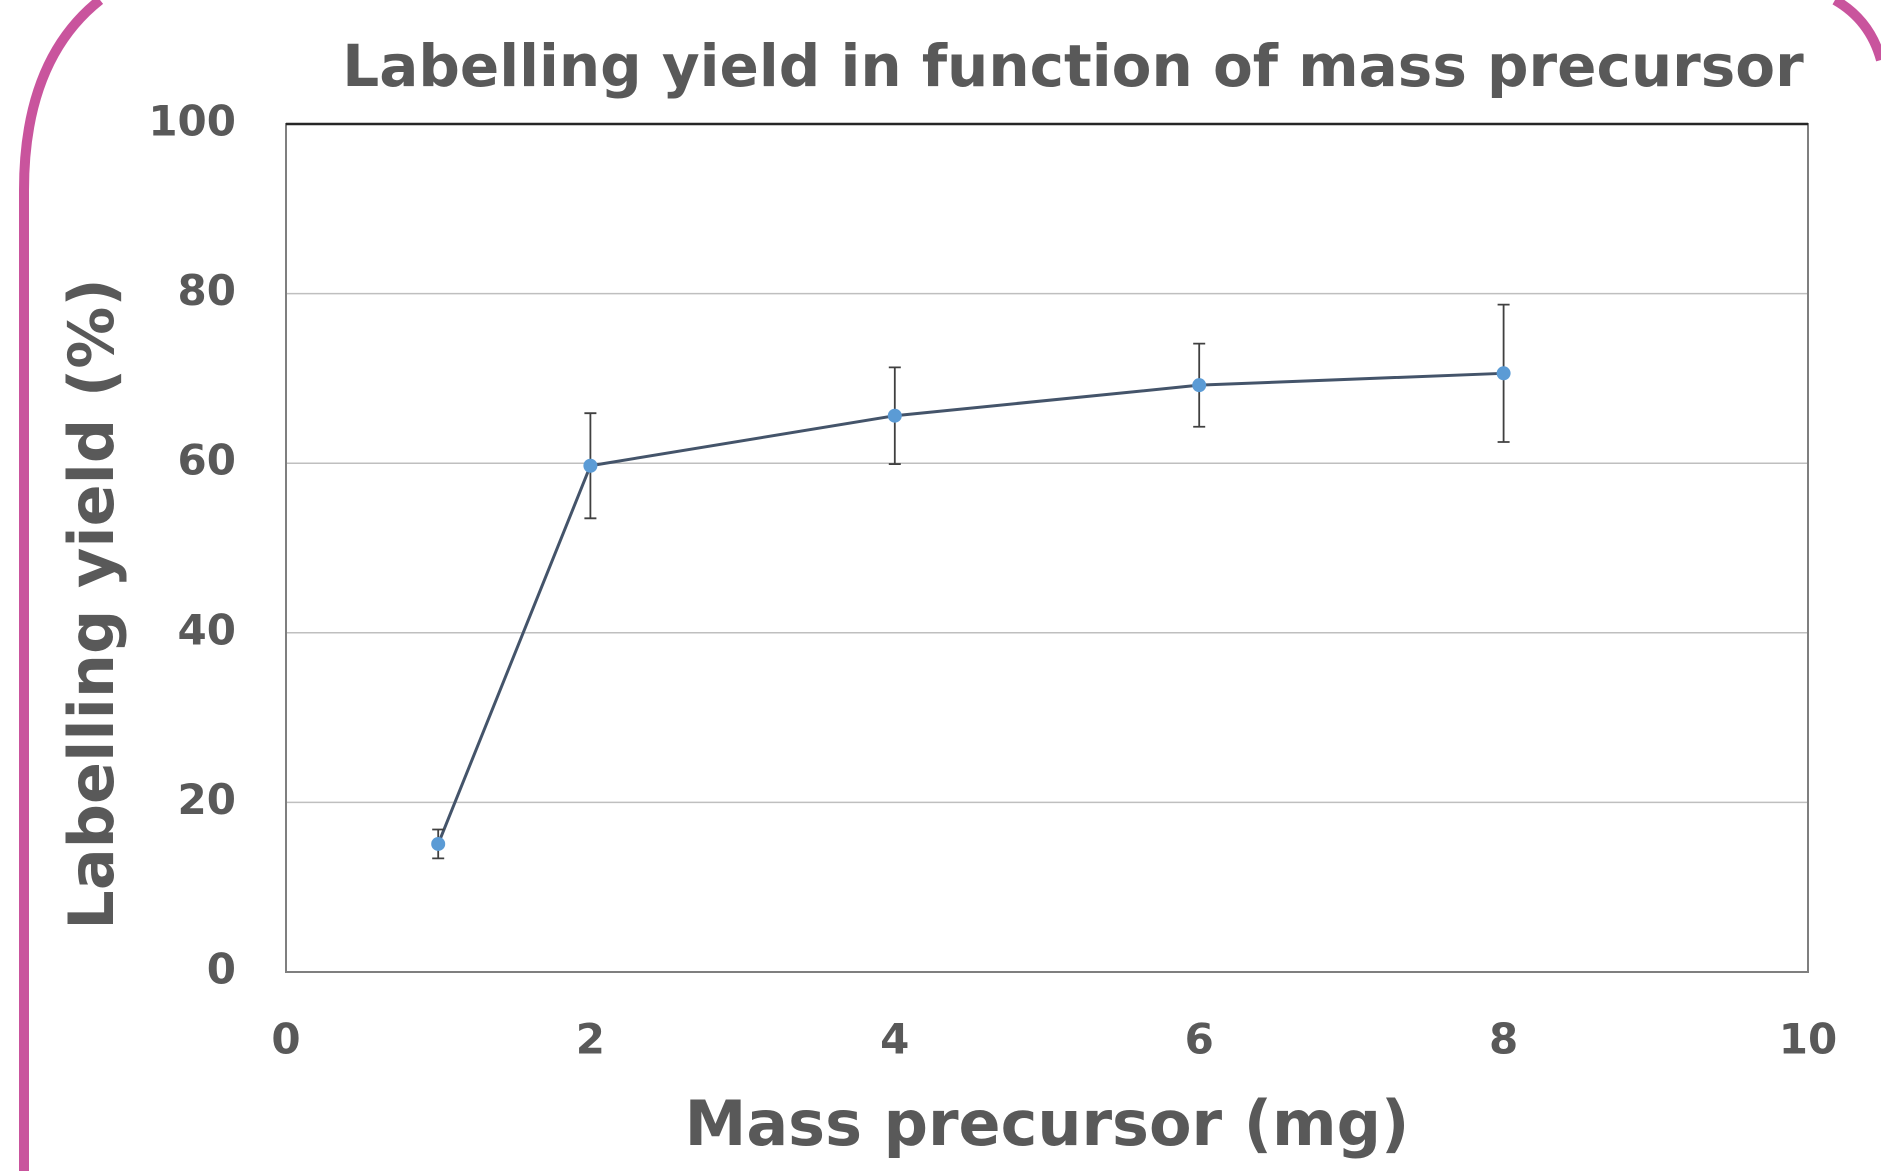  I want to click on x-tick-label: 8, so click(1503, 1039).